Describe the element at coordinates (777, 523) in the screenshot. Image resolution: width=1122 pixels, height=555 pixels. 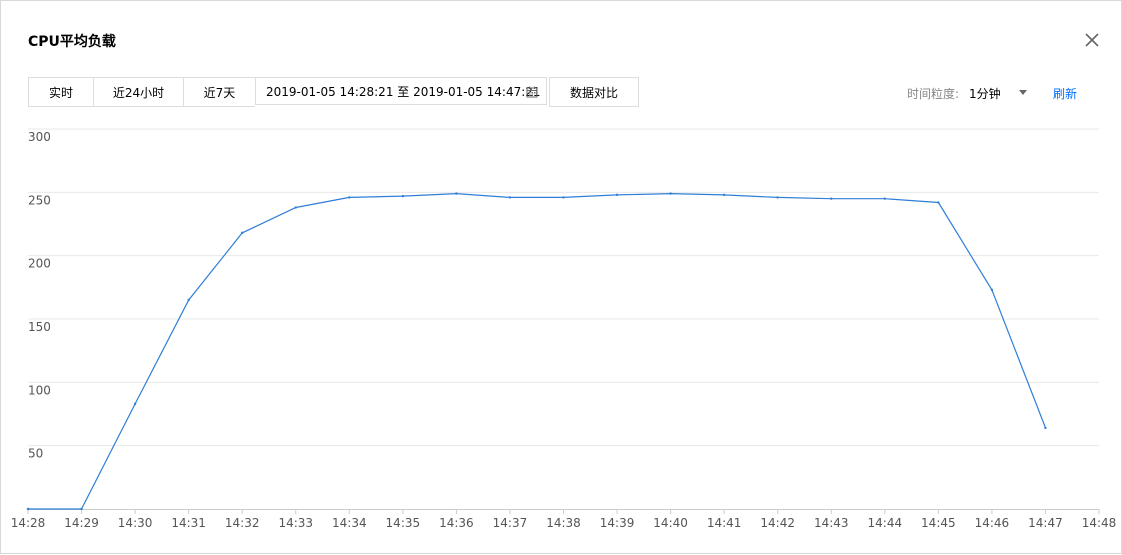
I see `x-tick-label: 14:42` at that location.